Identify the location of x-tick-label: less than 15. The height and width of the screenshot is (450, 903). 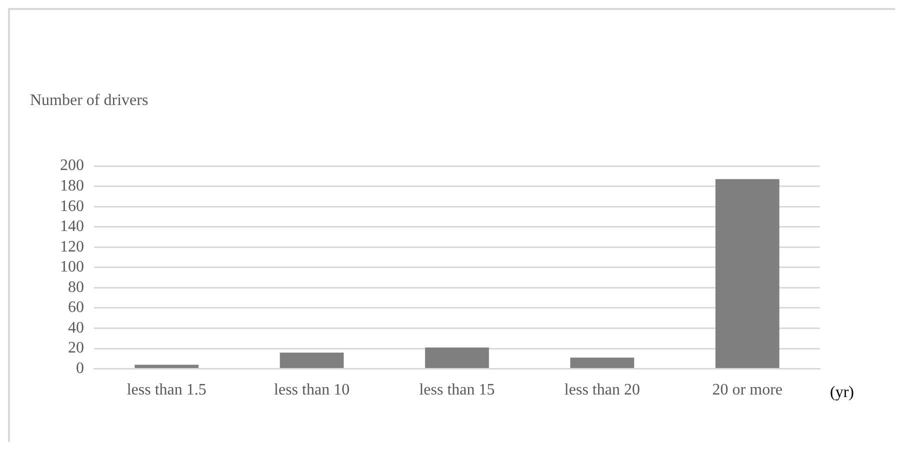
(457, 390).